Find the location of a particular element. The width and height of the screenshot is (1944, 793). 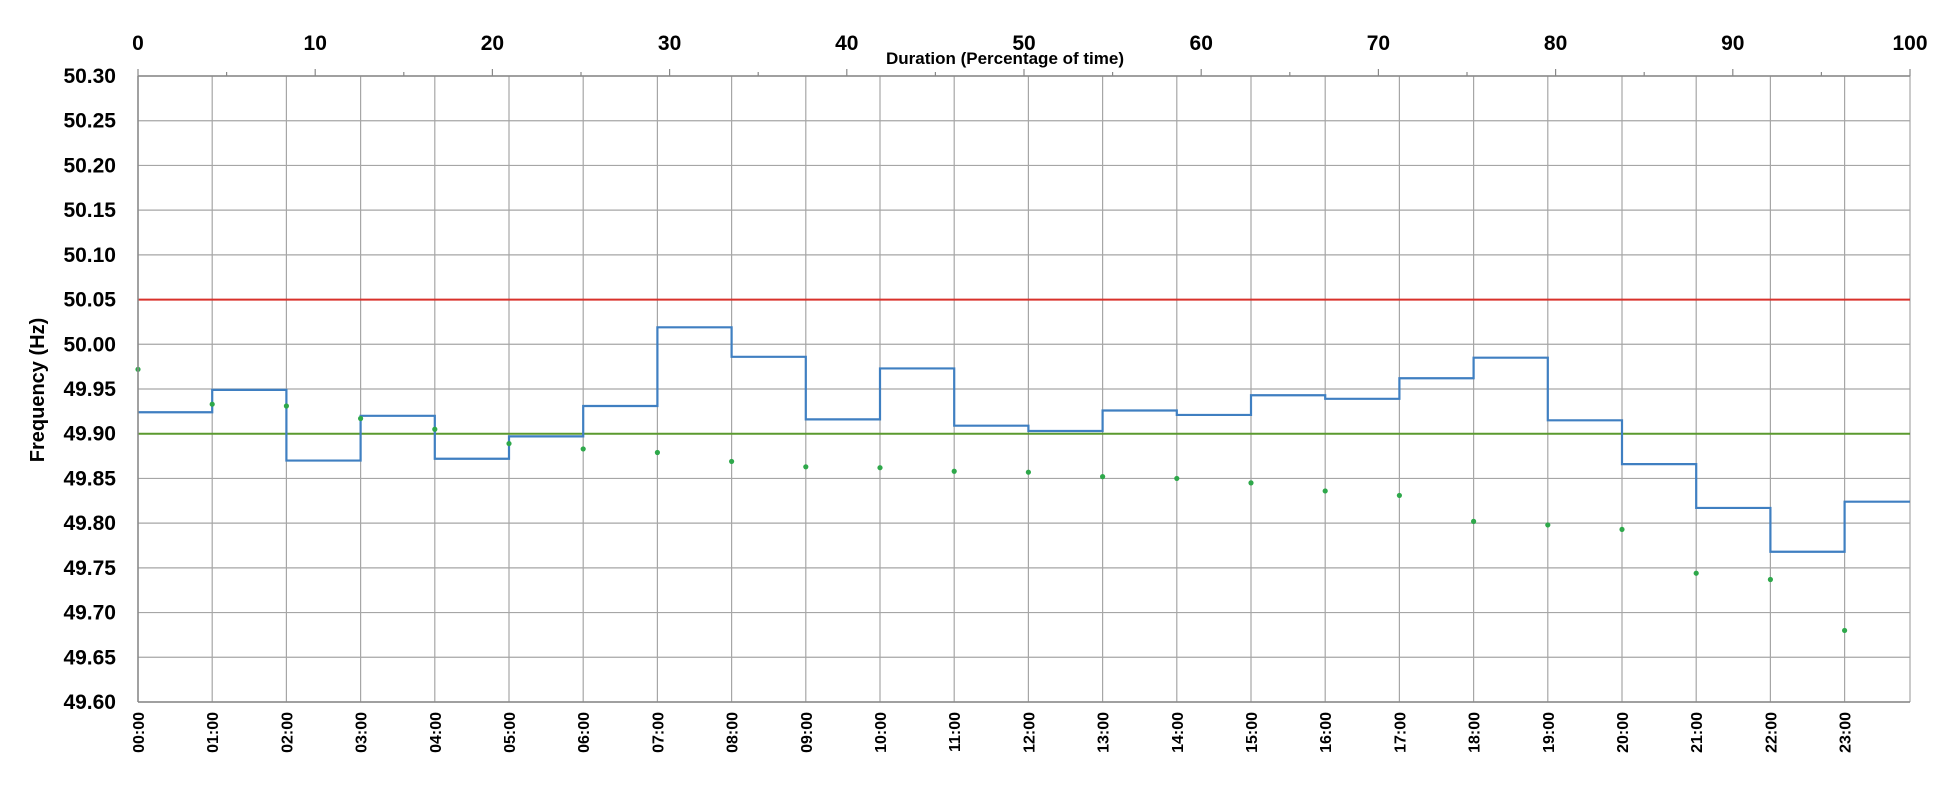

y-tick-label: 49.80 is located at coordinates (89, 523).